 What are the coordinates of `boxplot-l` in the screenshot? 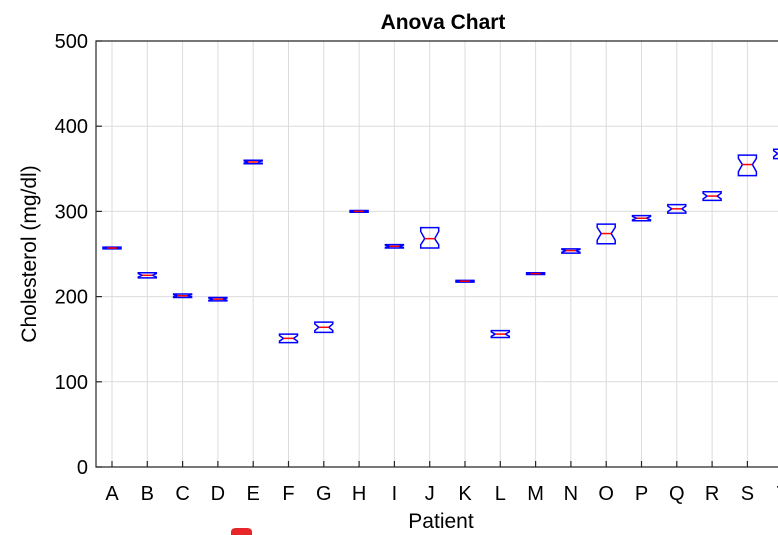 It's located at (500, 334).